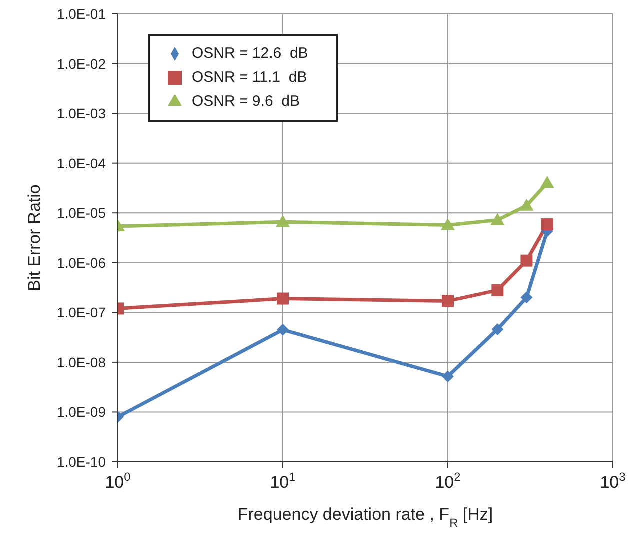 The image size is (635, 542). What do you see at coordinates (81, 163) in the screenshot?
I see `y-tick-label: 1.0E-04` at bounding box center [81, 163].